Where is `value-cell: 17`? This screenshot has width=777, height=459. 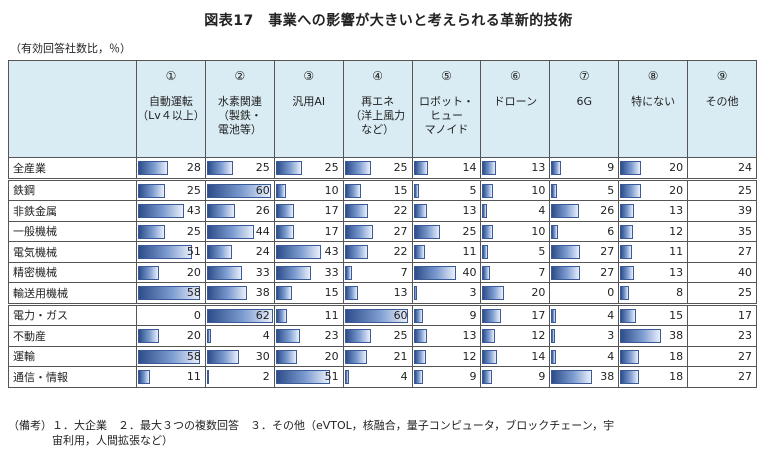
value-cell: 17 is located at coordinates (722, 314).